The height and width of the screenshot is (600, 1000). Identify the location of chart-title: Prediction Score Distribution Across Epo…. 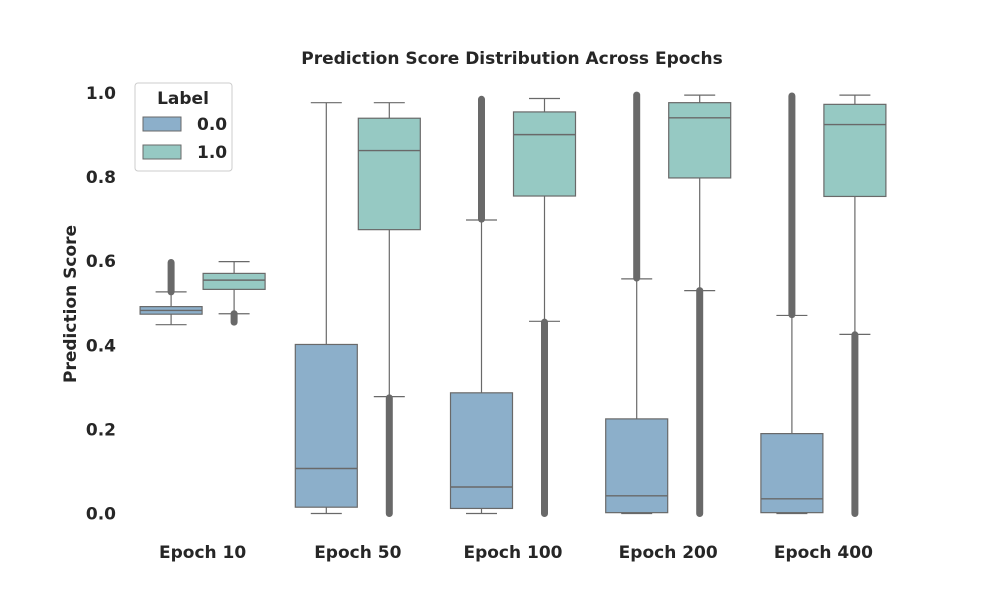
(511, 59).